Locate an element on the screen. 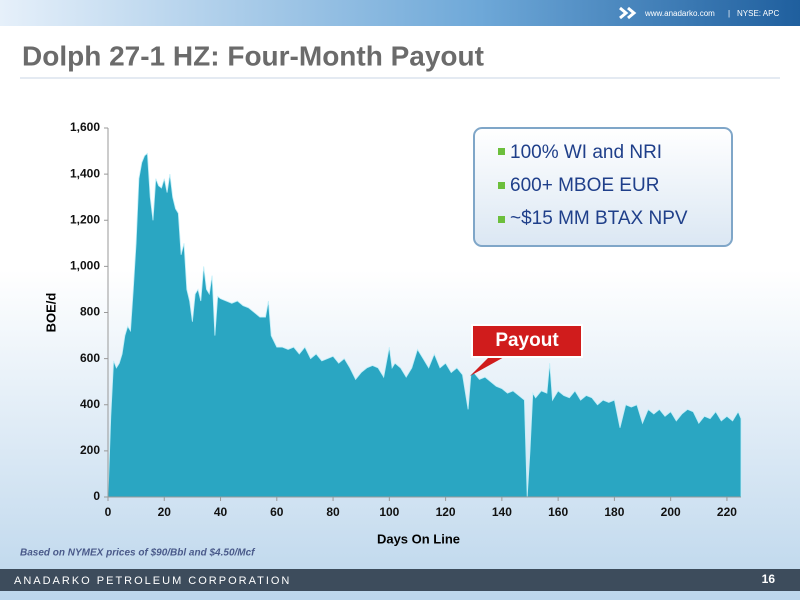 Image resolution: width=800 pixels, height=605 pixels. x-tick-label: 80 is located at coordinates (333, 512).